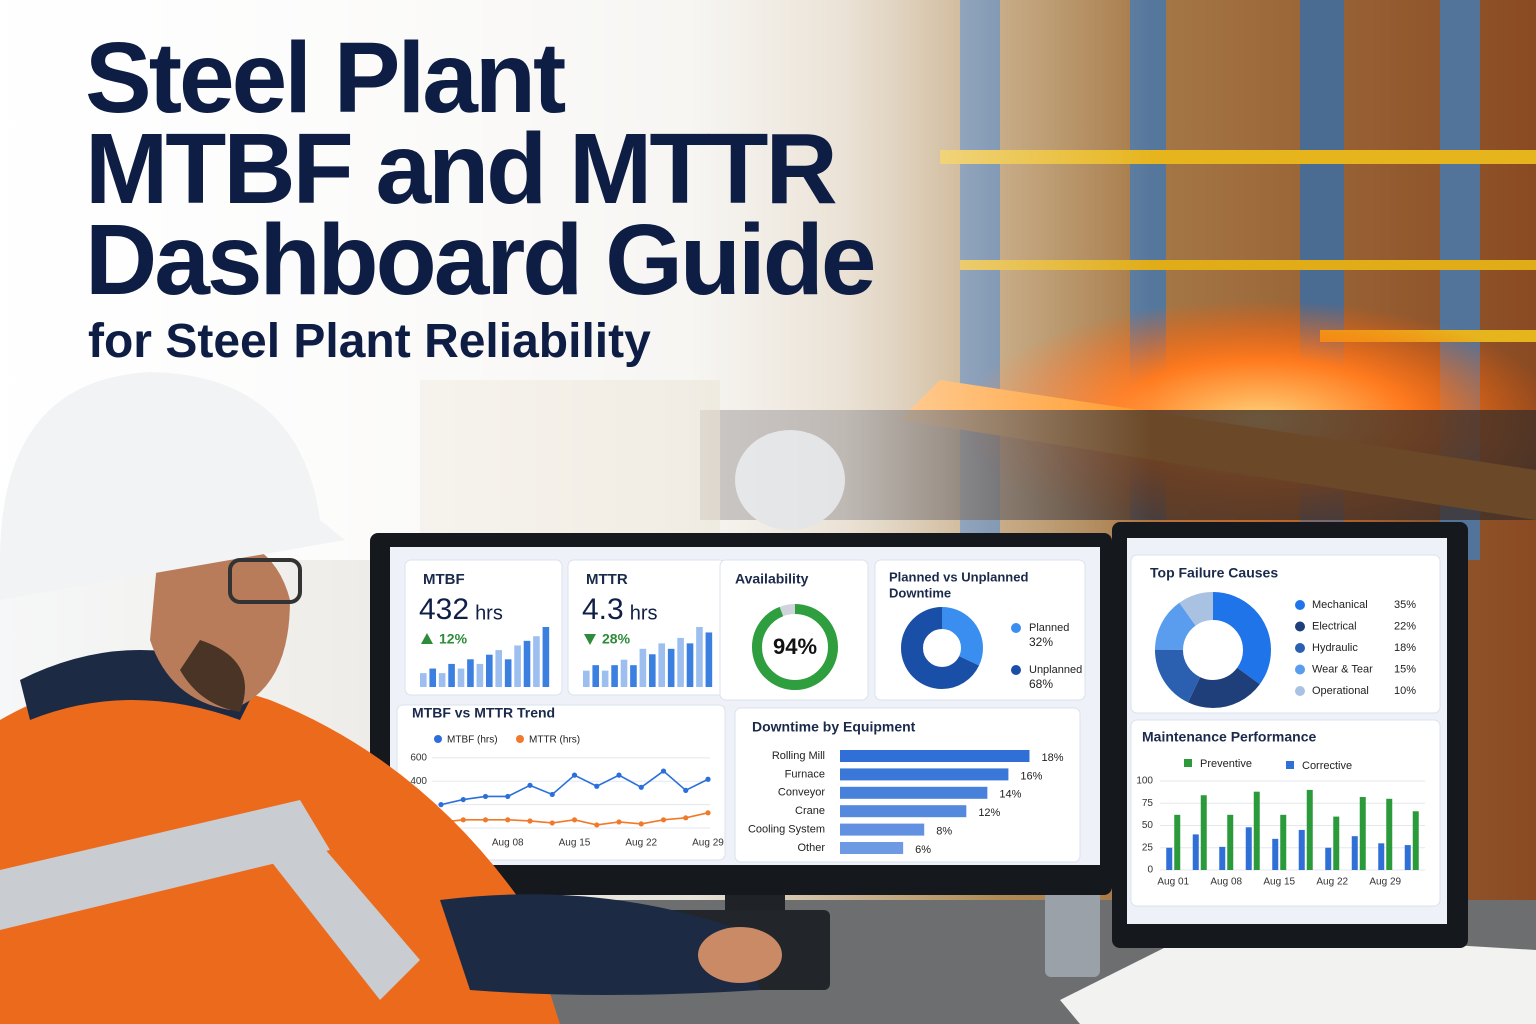 The height and width of the screenshot is (1024, 1536). What do you see at coordinates (1279, 882) in the screenshot?
I see `x-tick-label: Aug 15` at bounding box center [1279, 882].